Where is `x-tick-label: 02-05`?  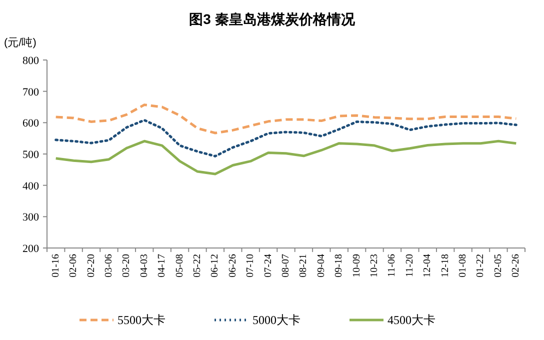 x-tick-label: 02-05 is located at coordinates (498, 266).